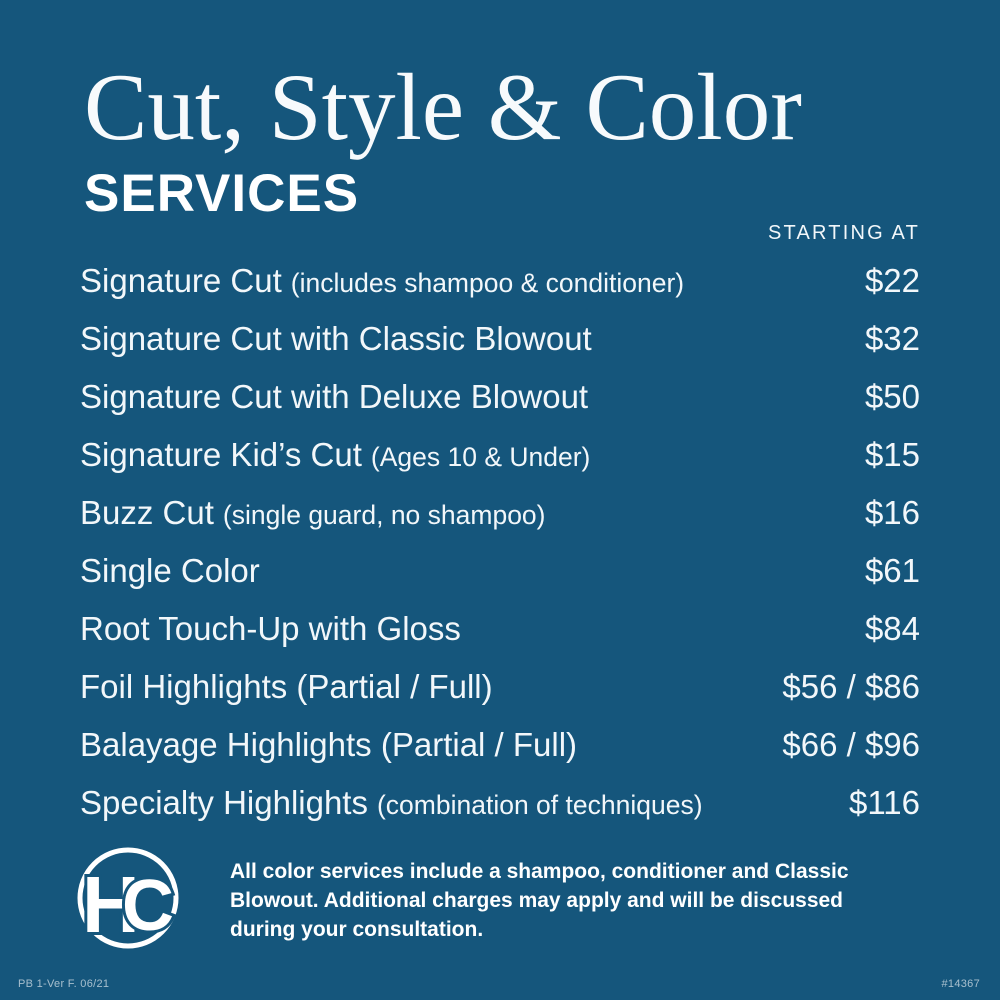  I want to click on page-subtitle: SERVICES, so click(222, 193).